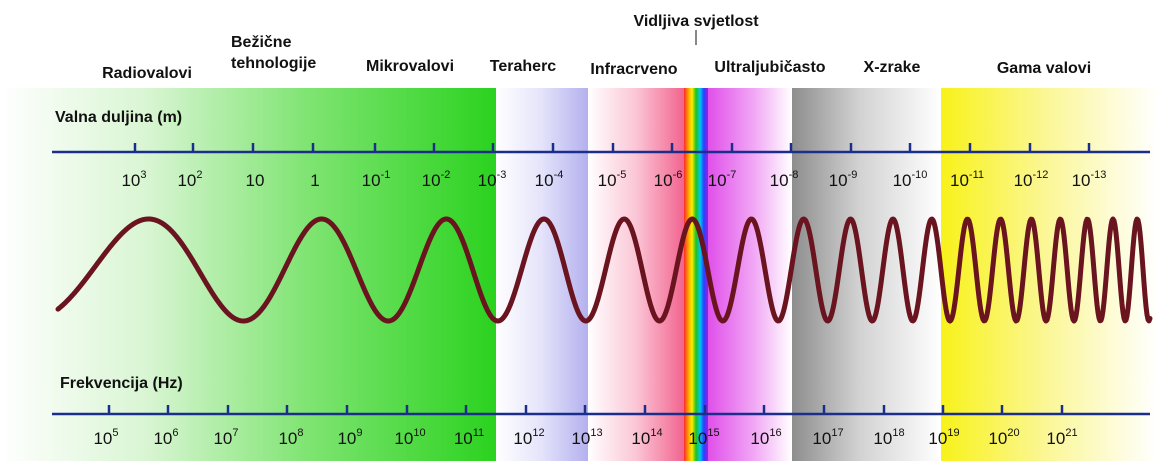 The width and height of the screenshot is (1158, 461). I want to click on wavelength-axis-tick-label: 10⁻¹, so click(376, 179).